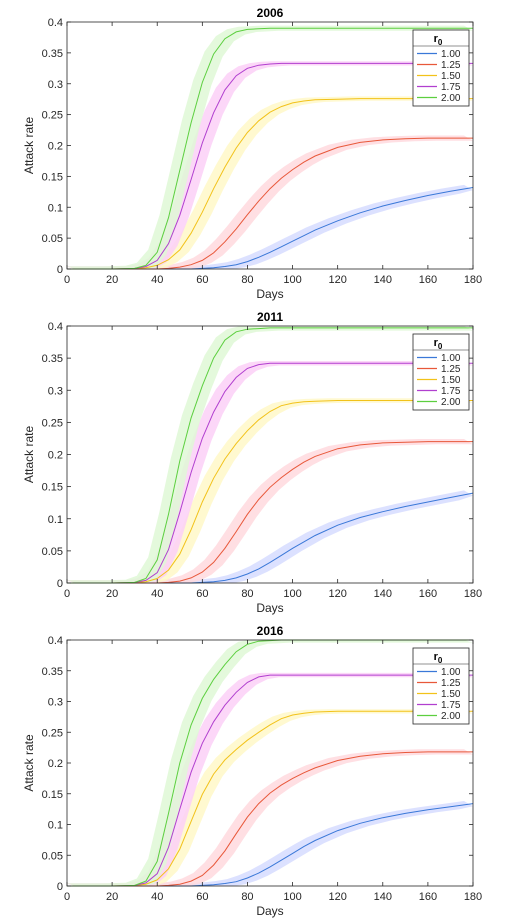  What do you see at coordinates (270, 631) in the screenshot?
I see `chart-title: 2016` at bounding box center [270, 631].